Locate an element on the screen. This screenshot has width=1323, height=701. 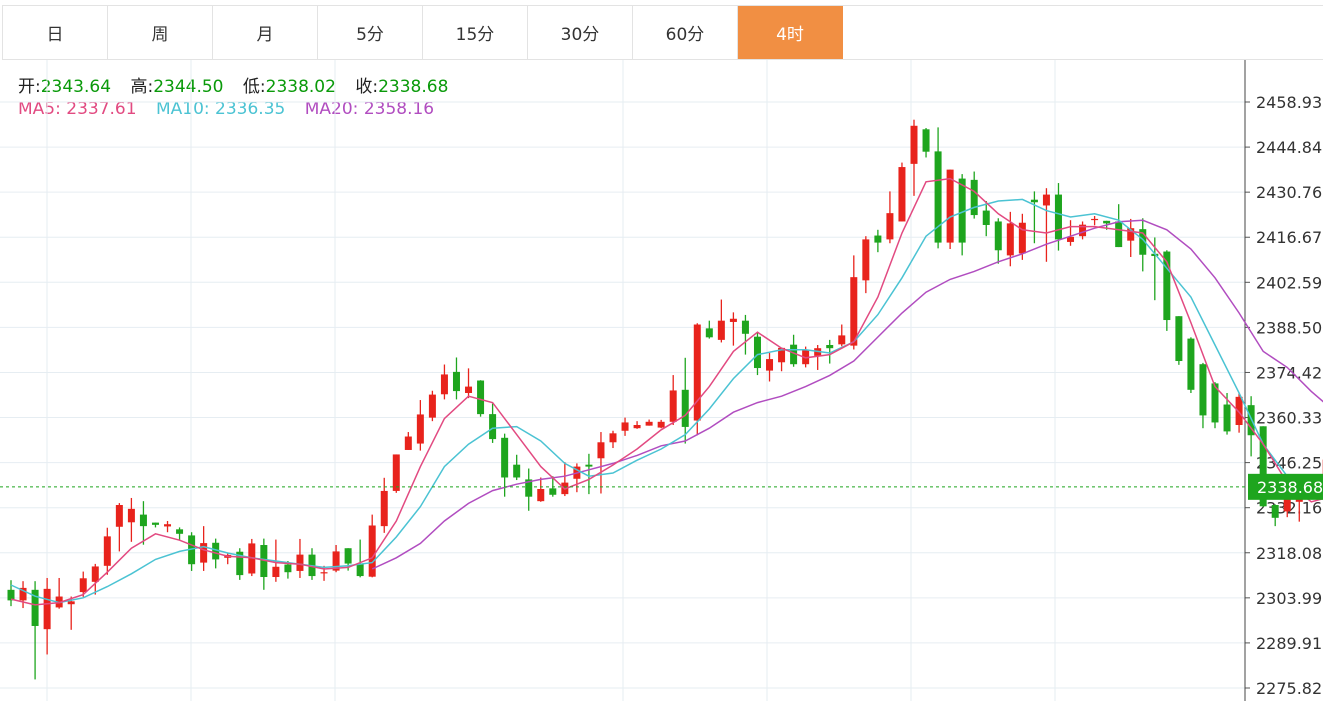
ma10-value: 2336.35 is located at coordinates (250, 109).